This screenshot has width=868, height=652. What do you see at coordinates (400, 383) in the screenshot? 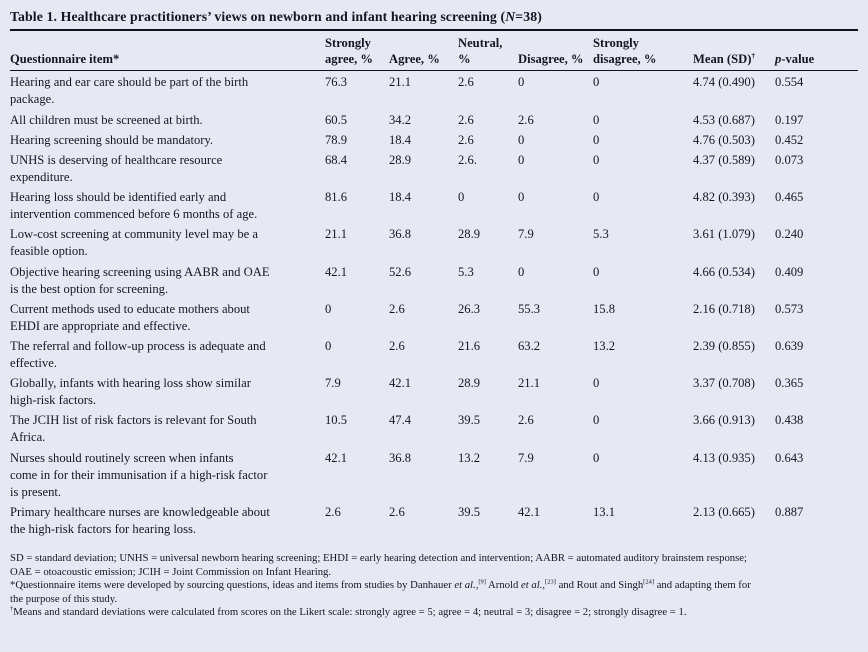
I see `agree-cell: 42.1` at bounding box center [400, 383].